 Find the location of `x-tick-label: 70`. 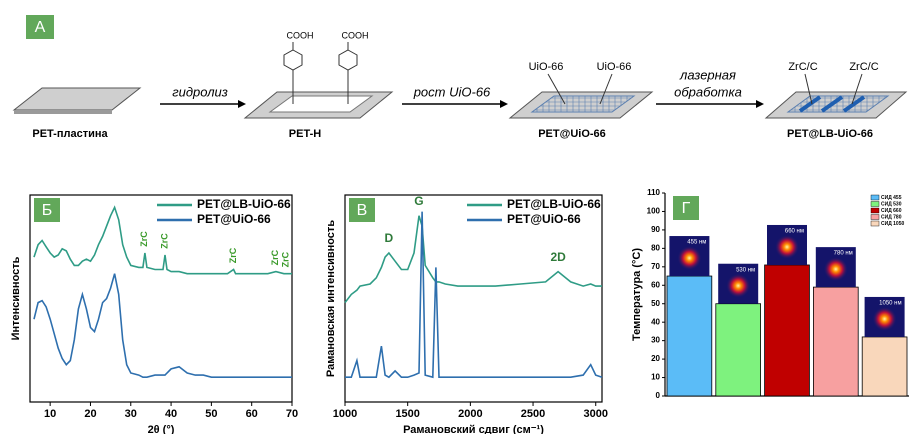

x-tick-label: 70 is located at coordinates (292, 414).